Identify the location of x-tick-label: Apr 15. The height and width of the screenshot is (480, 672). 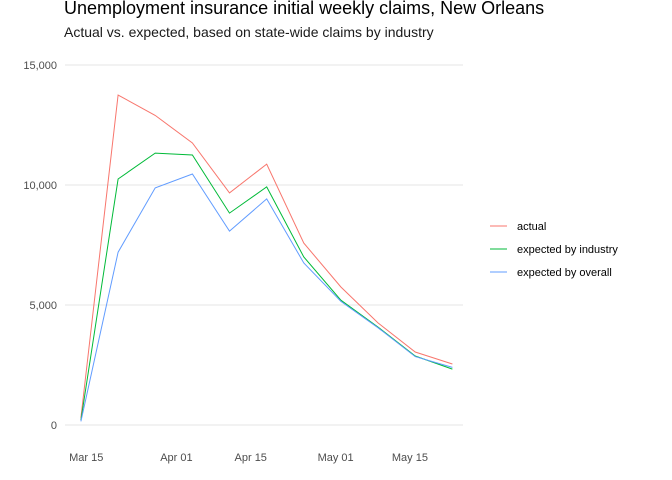
(251, 458).